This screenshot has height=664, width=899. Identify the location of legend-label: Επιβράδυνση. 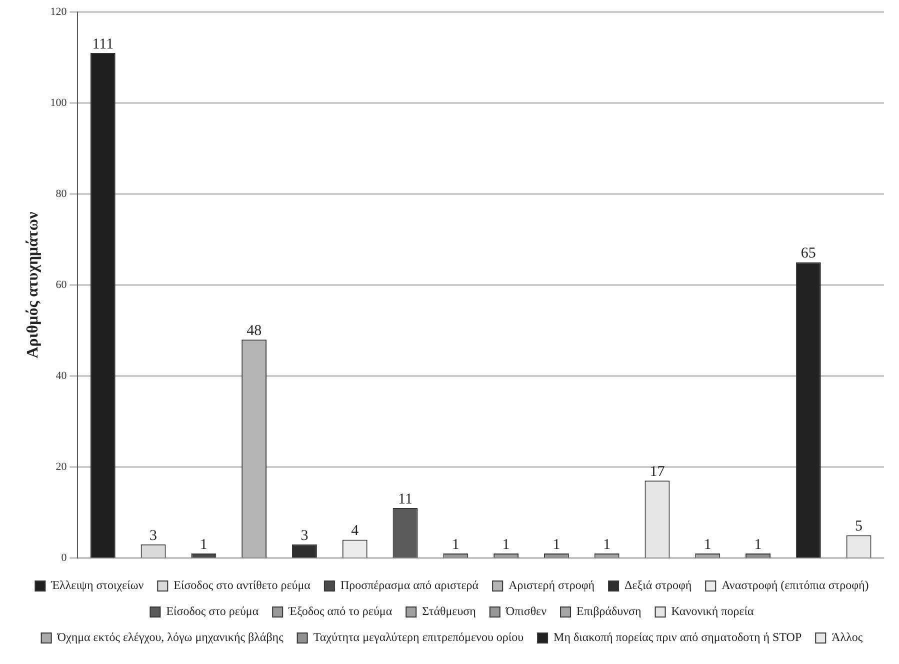
(609, 611).